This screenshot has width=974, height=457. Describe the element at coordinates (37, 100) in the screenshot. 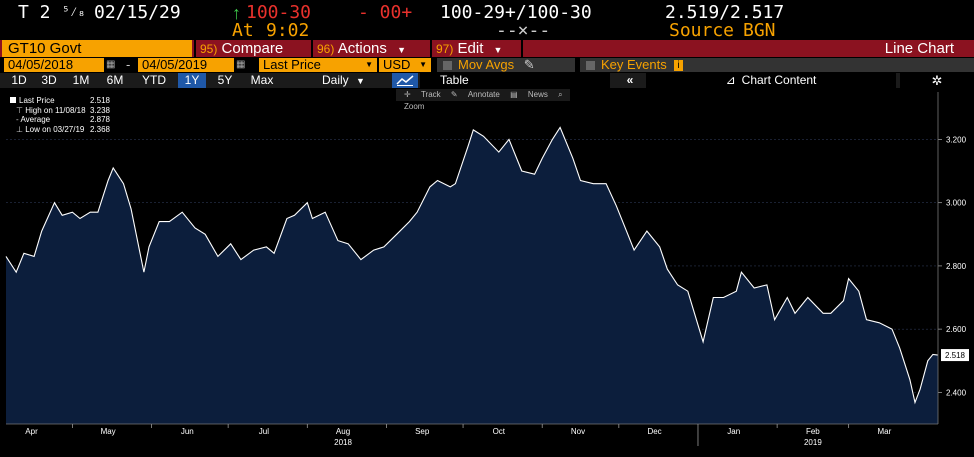

I see `legend-last-price-label: Last Price` at that location.